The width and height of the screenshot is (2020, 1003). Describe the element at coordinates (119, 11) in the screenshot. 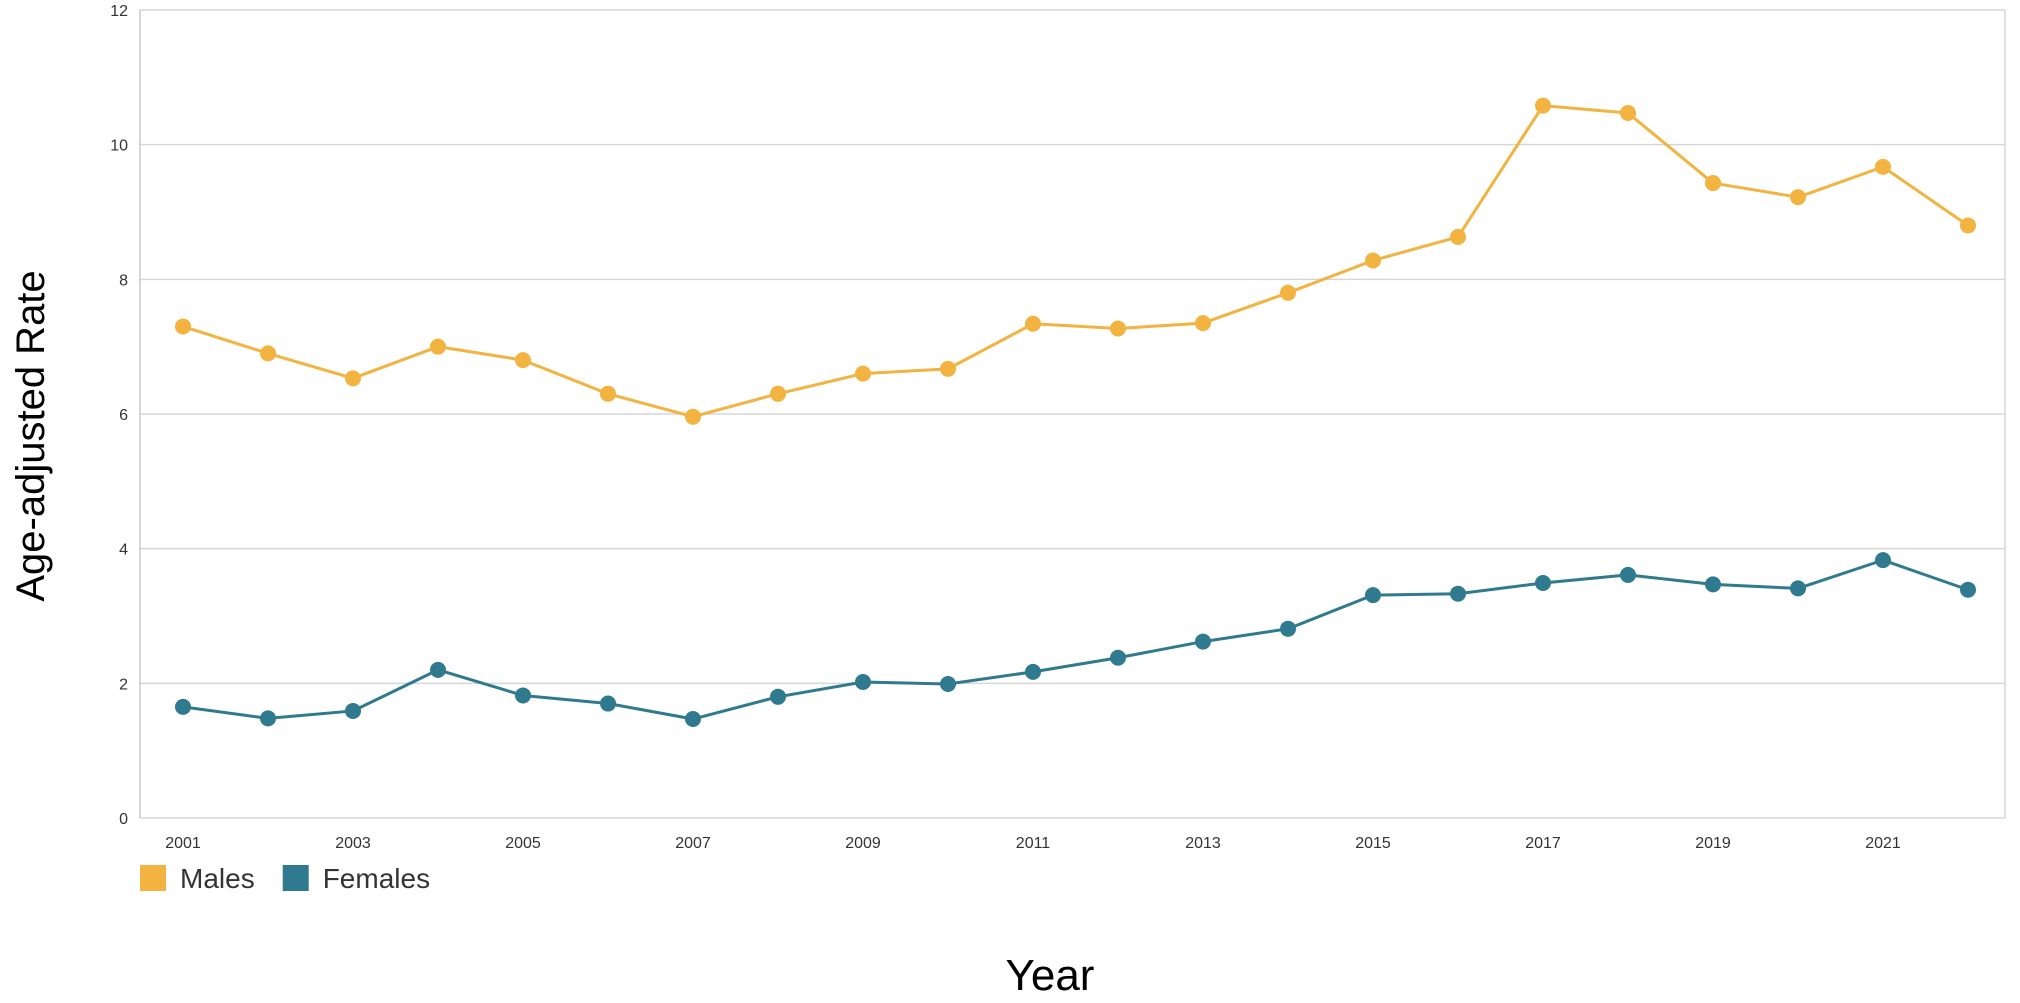

I see `y-tick-label: 12` at that location.